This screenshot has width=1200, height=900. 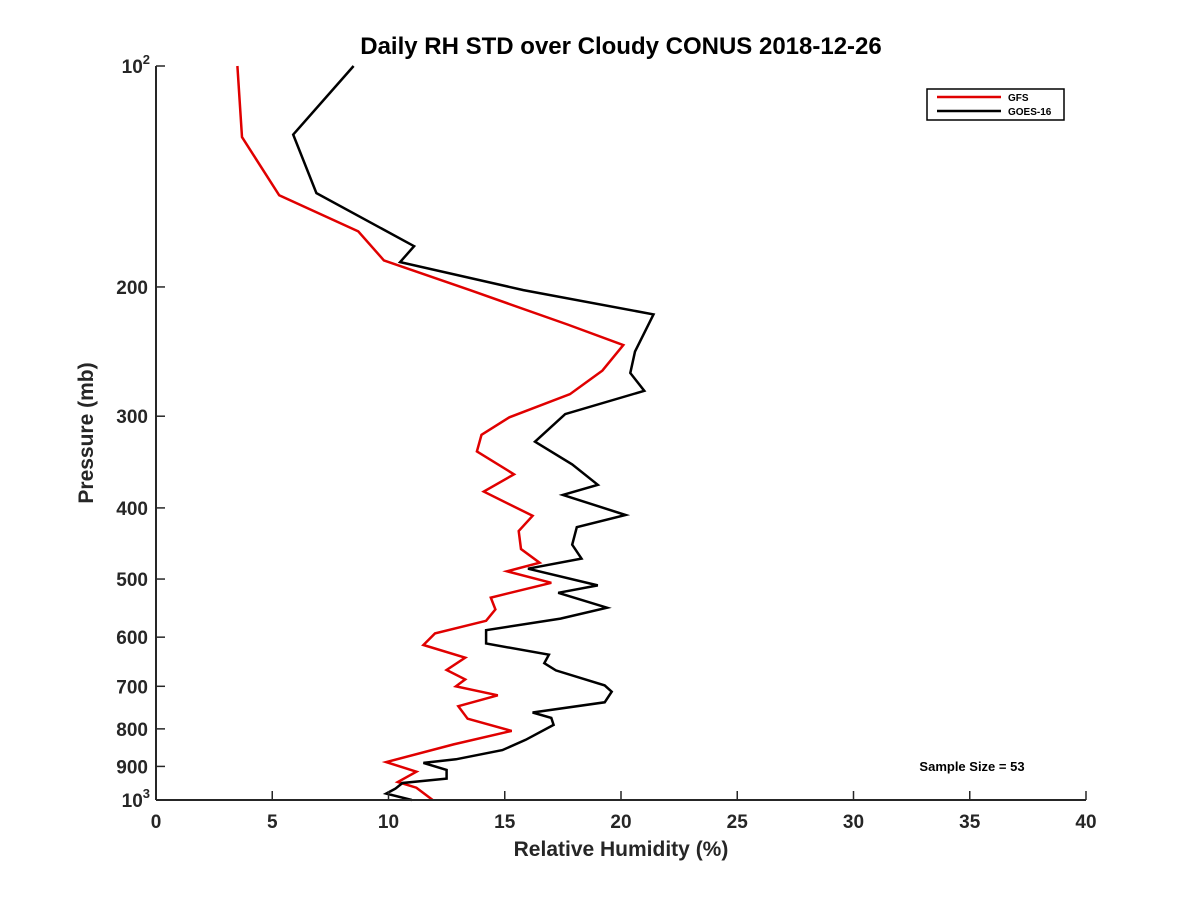 What do you see at coordinates (86, 432) in the screenshot?
I see `y-axis-label: Pressure (mb)` at bounding box center [86, 432].